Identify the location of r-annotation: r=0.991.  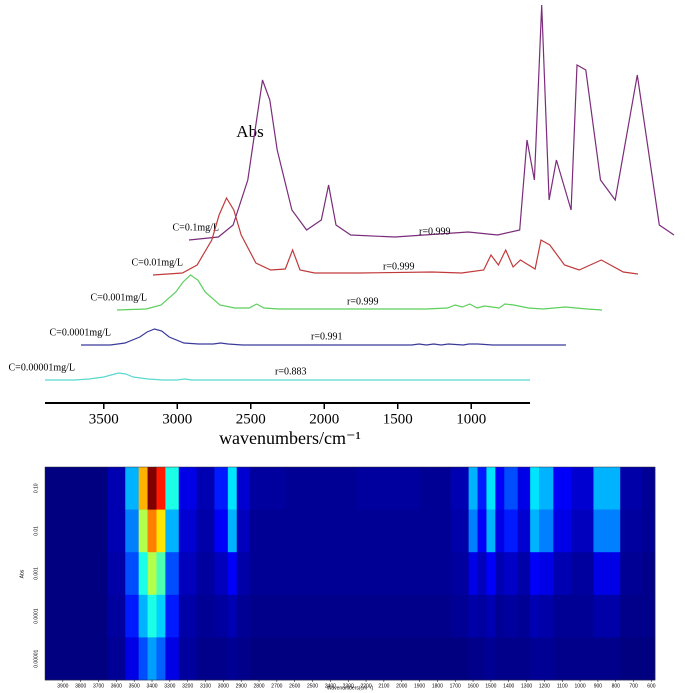
(326, 336).